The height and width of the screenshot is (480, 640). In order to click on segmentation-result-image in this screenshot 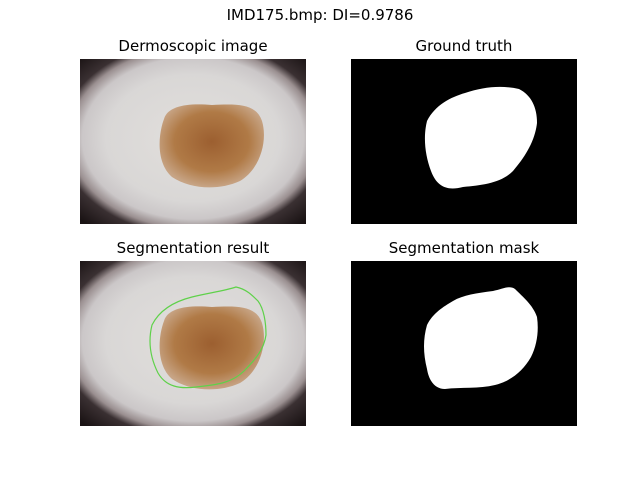, I will do `click(193, 343)`.